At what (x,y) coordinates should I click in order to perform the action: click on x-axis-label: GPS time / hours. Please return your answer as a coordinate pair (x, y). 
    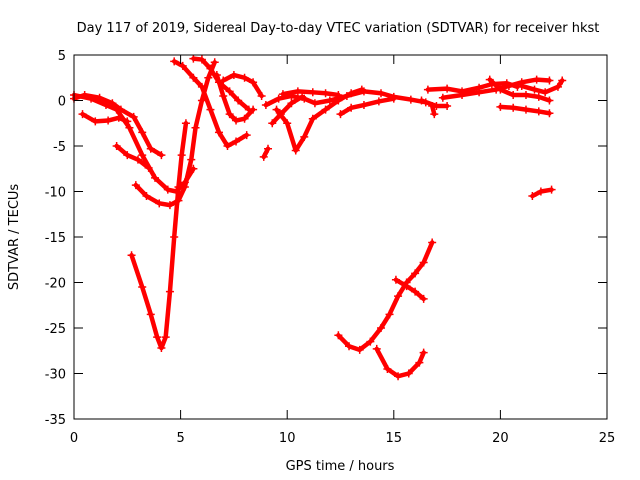
    Looking at the image, I should click on (340, 466).